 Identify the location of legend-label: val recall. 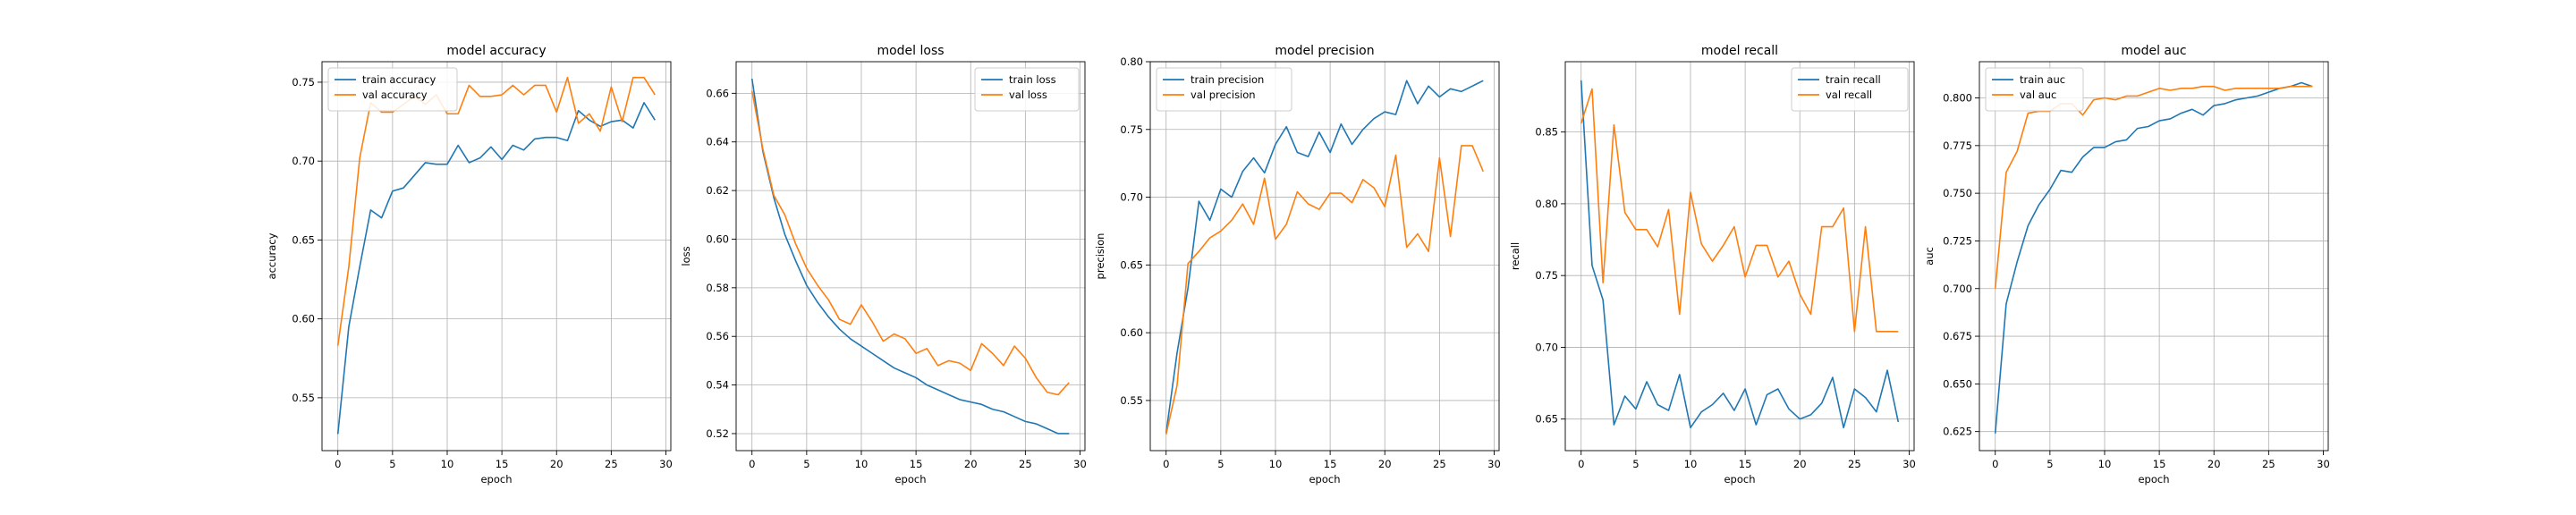
(1849, 95).